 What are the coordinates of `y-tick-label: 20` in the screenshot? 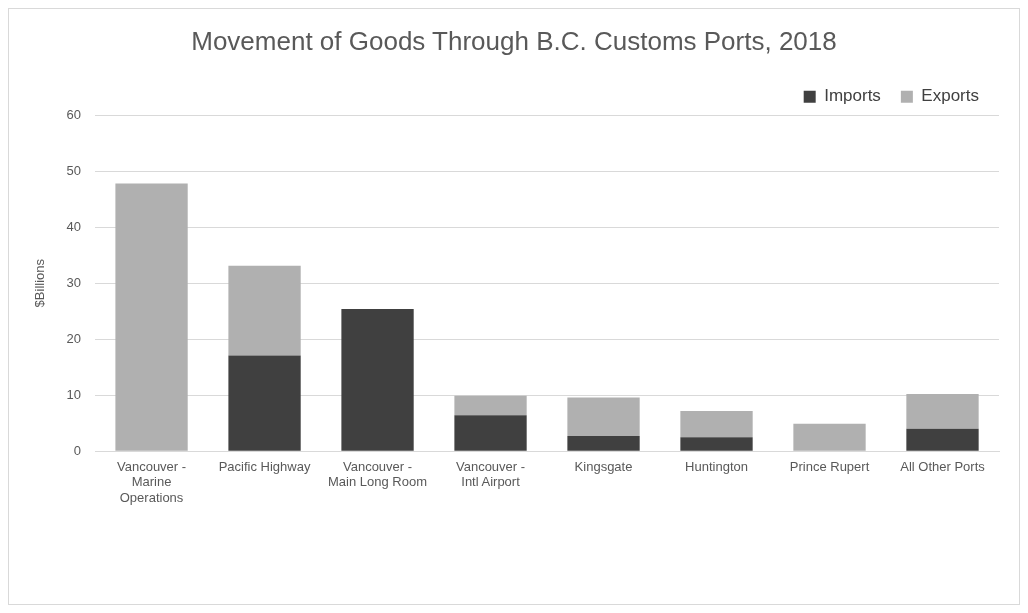 It's located at (74, 338).